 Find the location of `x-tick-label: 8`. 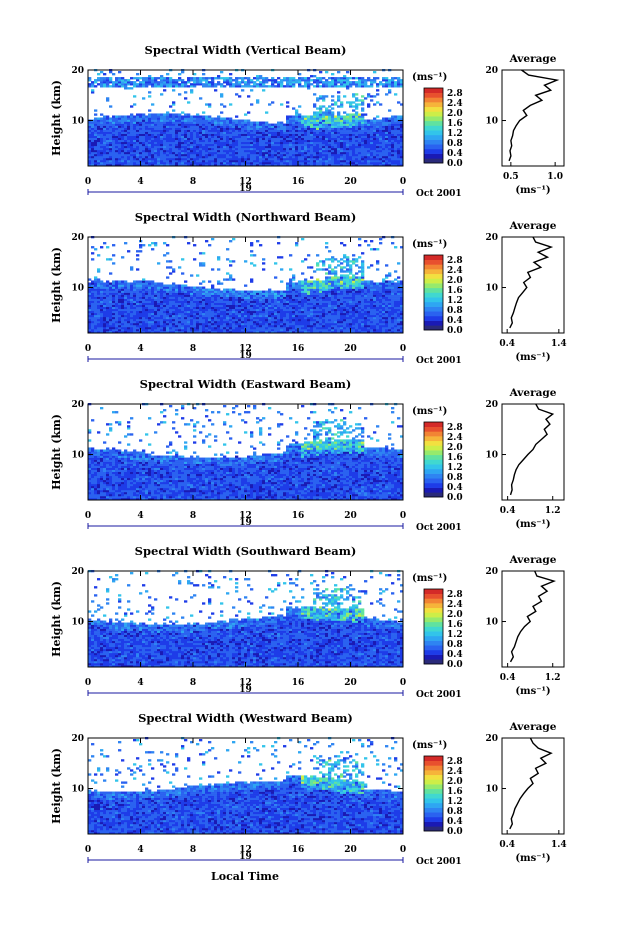

x-tick-label: 8 is located at coordinates (193, 683).